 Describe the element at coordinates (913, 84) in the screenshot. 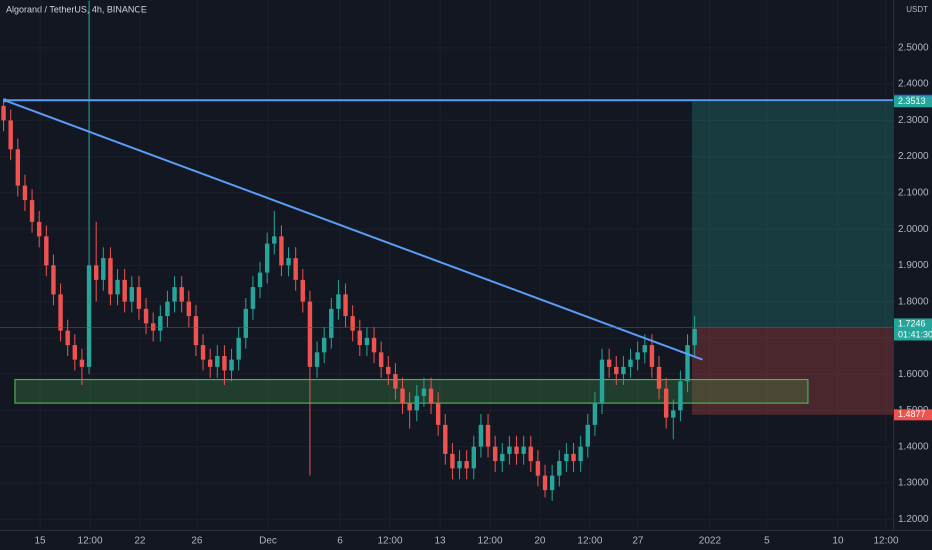

I see `y-tick-label: 2.4000` at that location.